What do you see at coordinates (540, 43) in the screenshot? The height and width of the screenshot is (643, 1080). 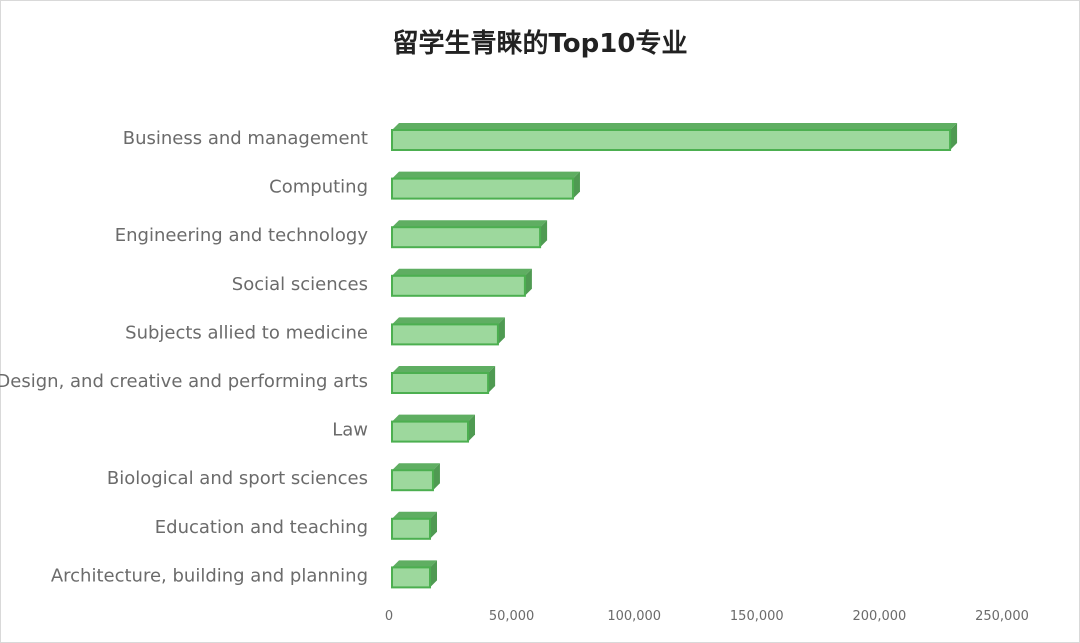 I see `chart-title: 留学生青睐的Top10专业` at bounding box center [540, 43].